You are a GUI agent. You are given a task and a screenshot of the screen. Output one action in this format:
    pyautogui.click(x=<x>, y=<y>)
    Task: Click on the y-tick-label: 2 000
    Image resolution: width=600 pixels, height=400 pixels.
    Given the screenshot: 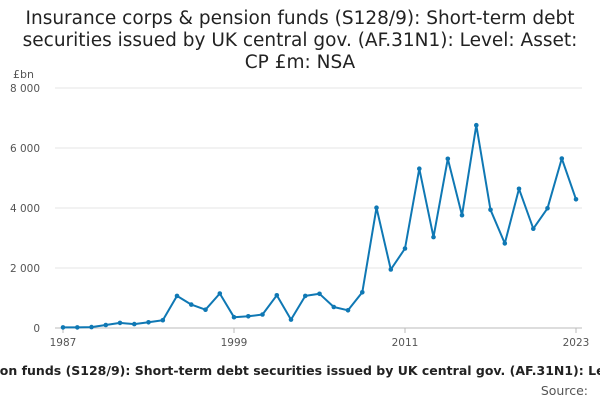 What is the action you would take?
    pyautogui.click(x=25, y=269)
    